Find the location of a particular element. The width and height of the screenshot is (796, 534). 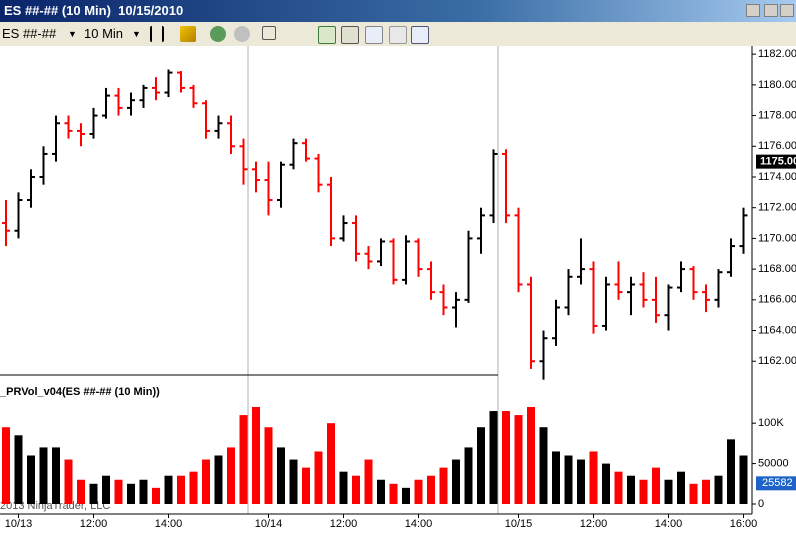

y-tick-label: 1180.00 is located at coordinates (777, 85).